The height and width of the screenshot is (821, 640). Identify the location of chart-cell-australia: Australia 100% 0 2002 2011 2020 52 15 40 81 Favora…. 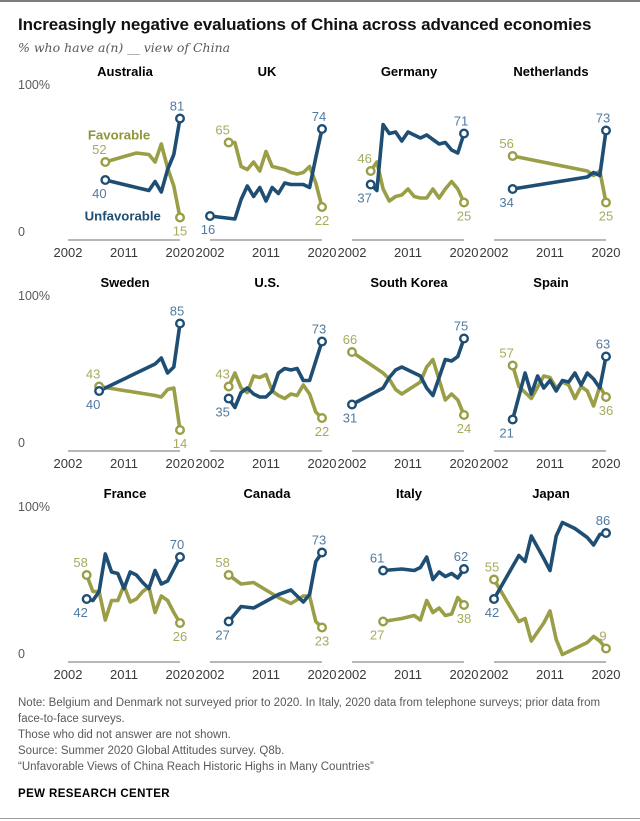
(107, 163).